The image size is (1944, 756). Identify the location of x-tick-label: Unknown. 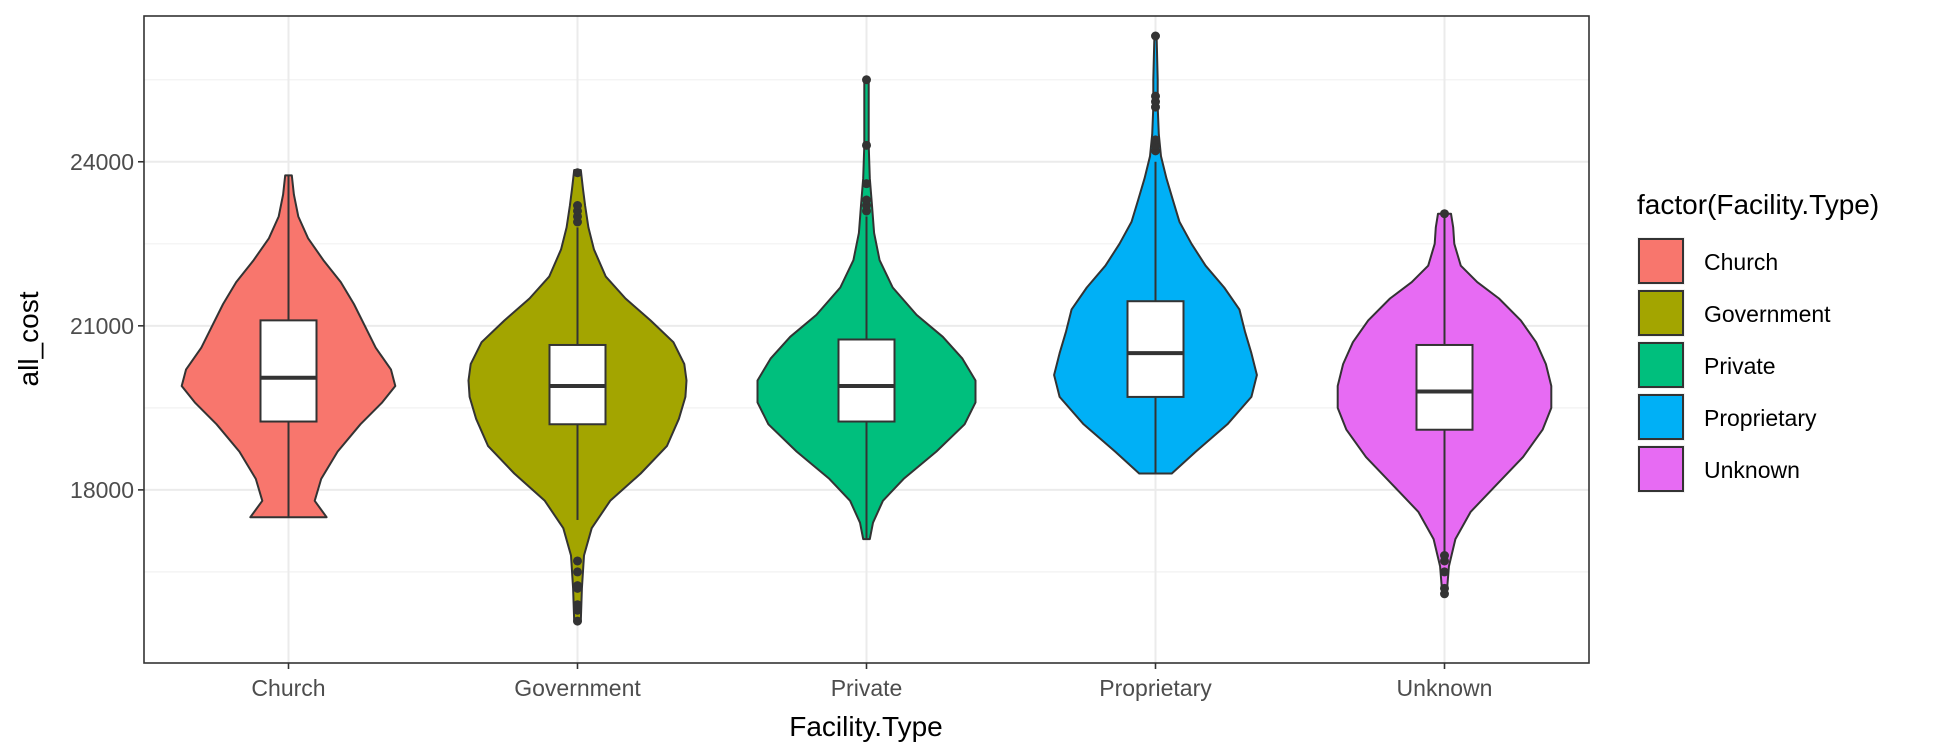
(1445, 688).